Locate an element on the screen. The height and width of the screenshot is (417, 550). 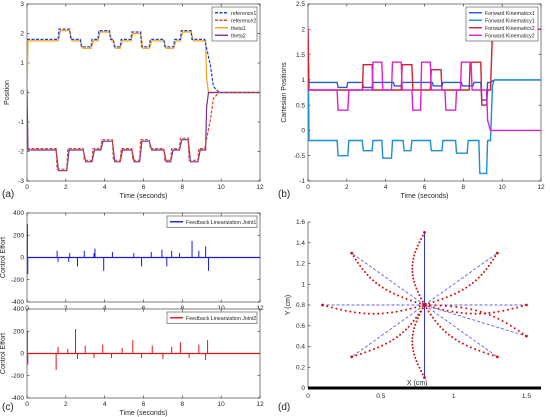
y-tick-label: 0.8 is located at coordinates (300, 305).